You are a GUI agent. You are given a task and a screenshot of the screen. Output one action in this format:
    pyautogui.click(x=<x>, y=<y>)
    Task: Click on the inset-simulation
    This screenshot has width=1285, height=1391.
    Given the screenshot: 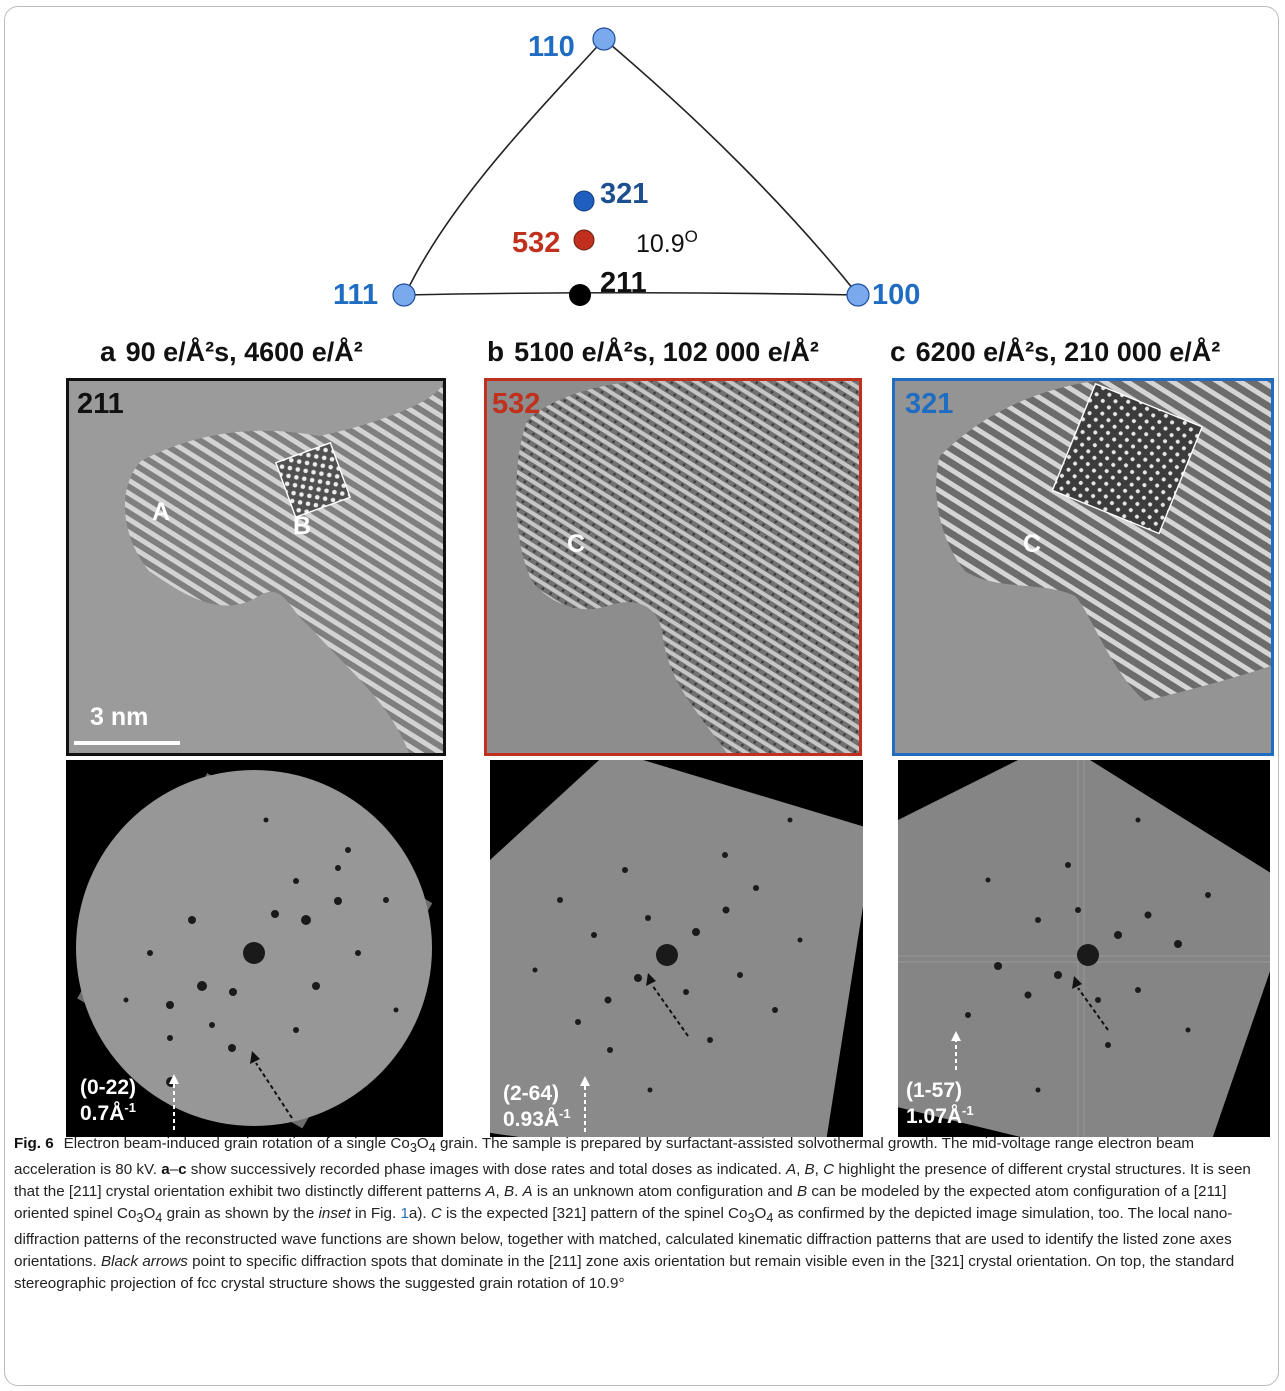 What is the action you would take?
    pyautogui.click(x=1127, y=458)
    